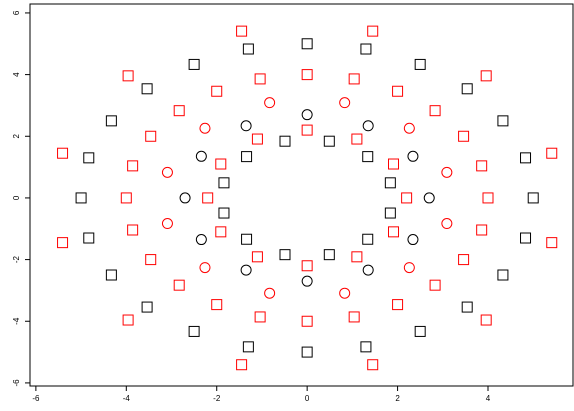  I want to click on x-tick-label: 4, so click(488, 398).